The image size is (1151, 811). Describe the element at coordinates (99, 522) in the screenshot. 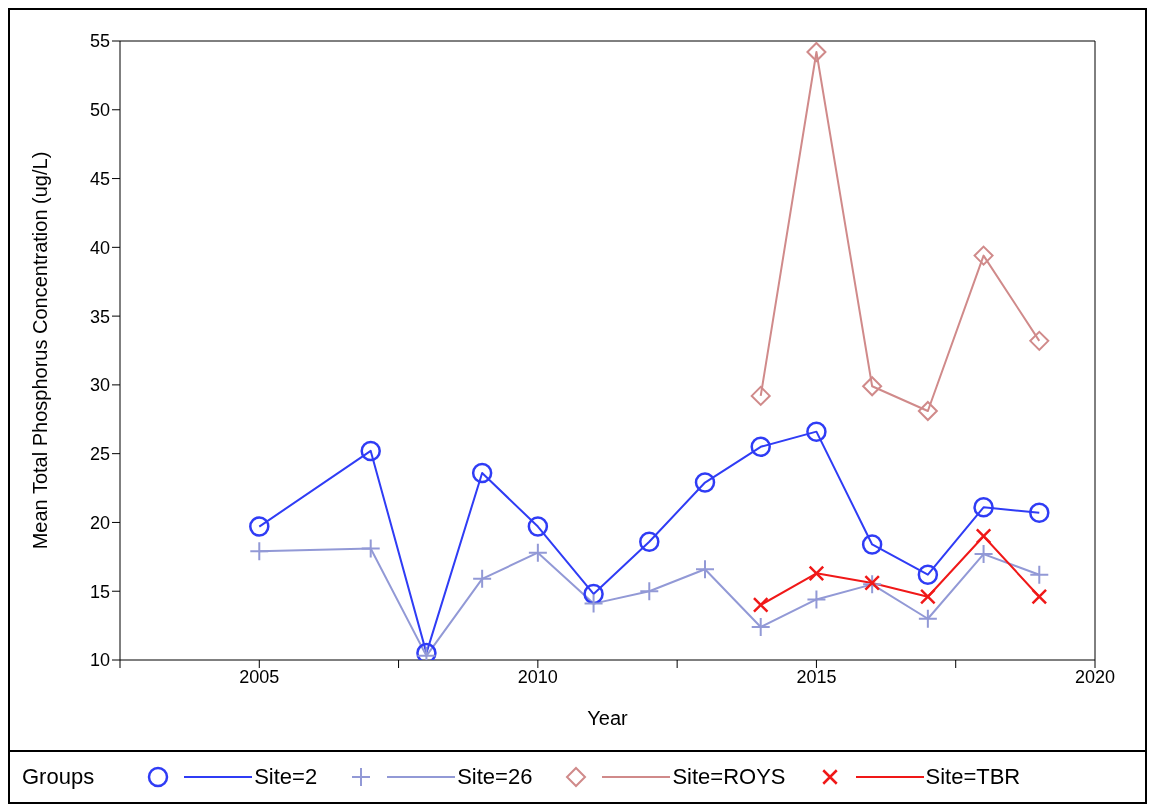

I see `y-tick-label: 20` at that location.